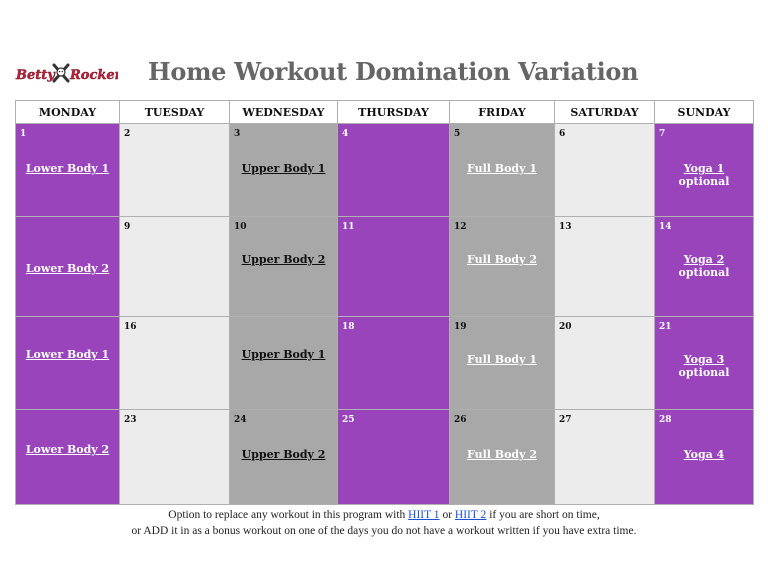  What do you see at coordinates (174, 457) in the screenshot?
I see `calendar-cell: 23` at bounding box center [174, 457].